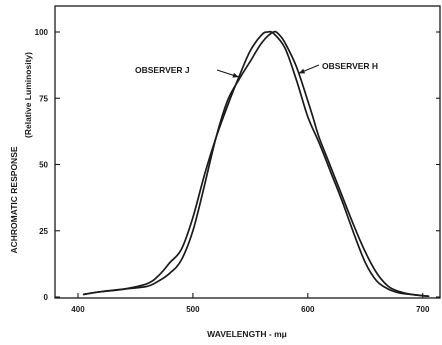 The width and height of the screenshot is (442, 345). What do you see at coordinates (308, 309) in the screenshot?
I see `x-tick-label: 600` at bounding box center [308, 309].